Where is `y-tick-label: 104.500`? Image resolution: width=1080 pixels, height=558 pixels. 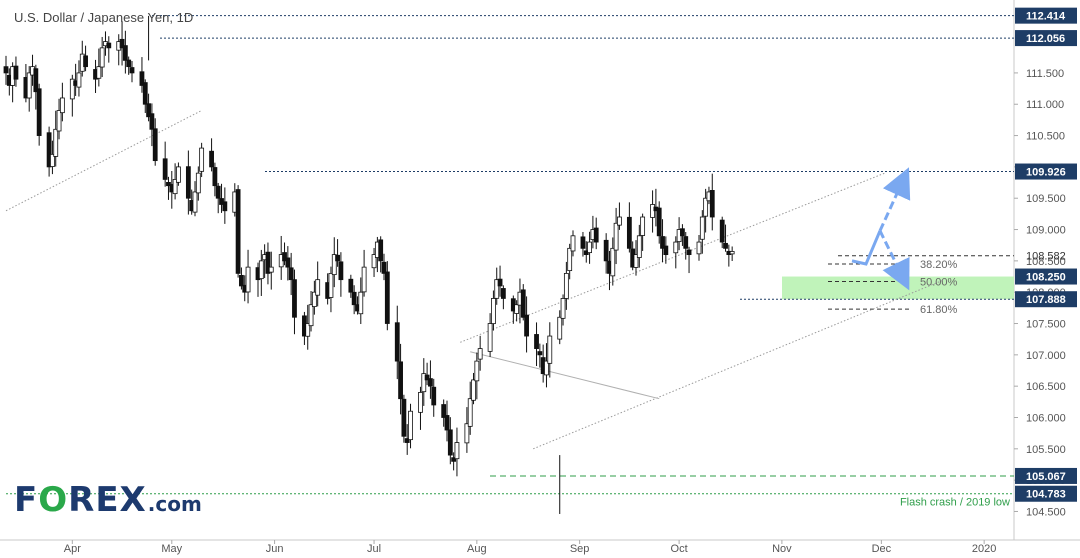 y-tick-label: 104.500 is located at coordinates (1046, 512).